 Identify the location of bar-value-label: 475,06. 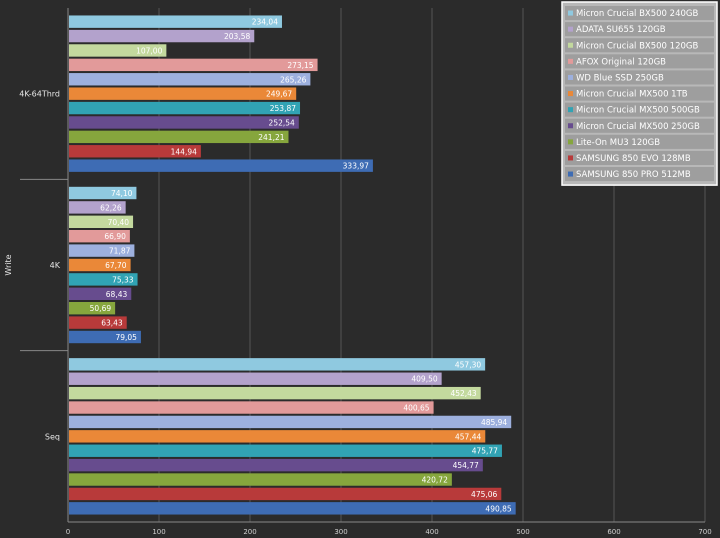
(484, 494).